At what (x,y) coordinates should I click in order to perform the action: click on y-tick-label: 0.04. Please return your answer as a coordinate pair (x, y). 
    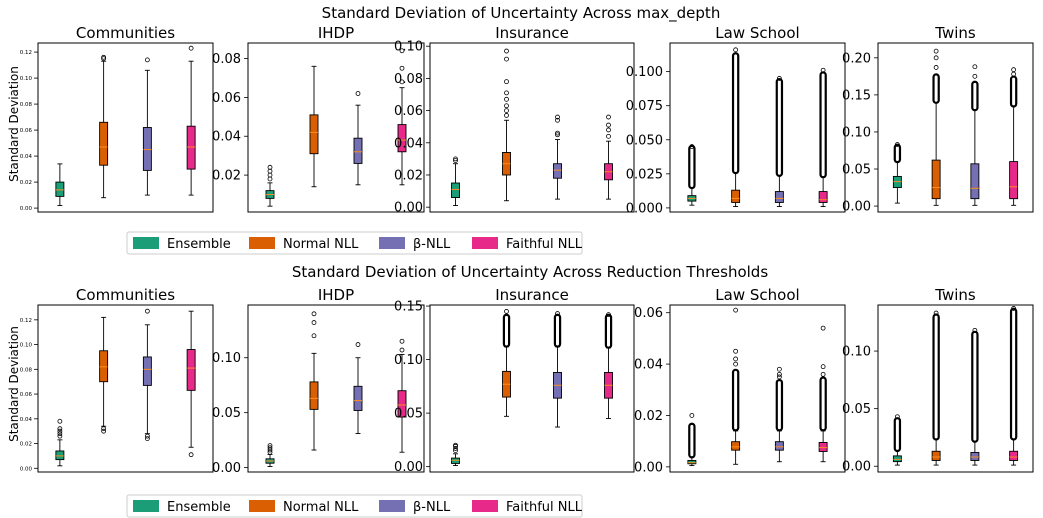
    Looking at the image, I should click on (26, 420).